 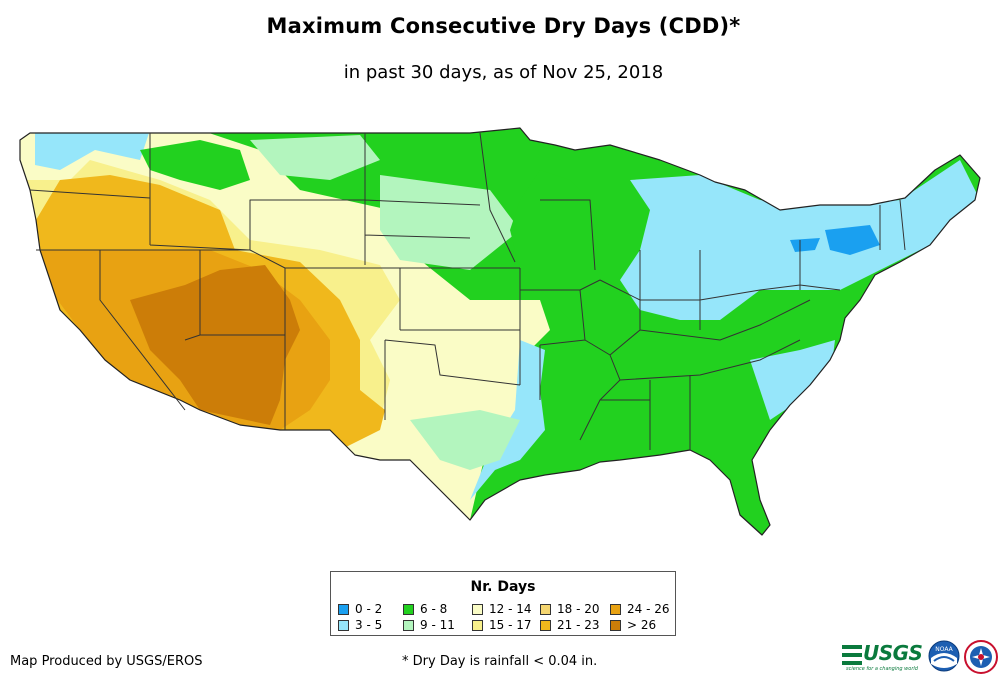 I want to click on noaa-logo-text: NOAA, so click(x=944, y=649).